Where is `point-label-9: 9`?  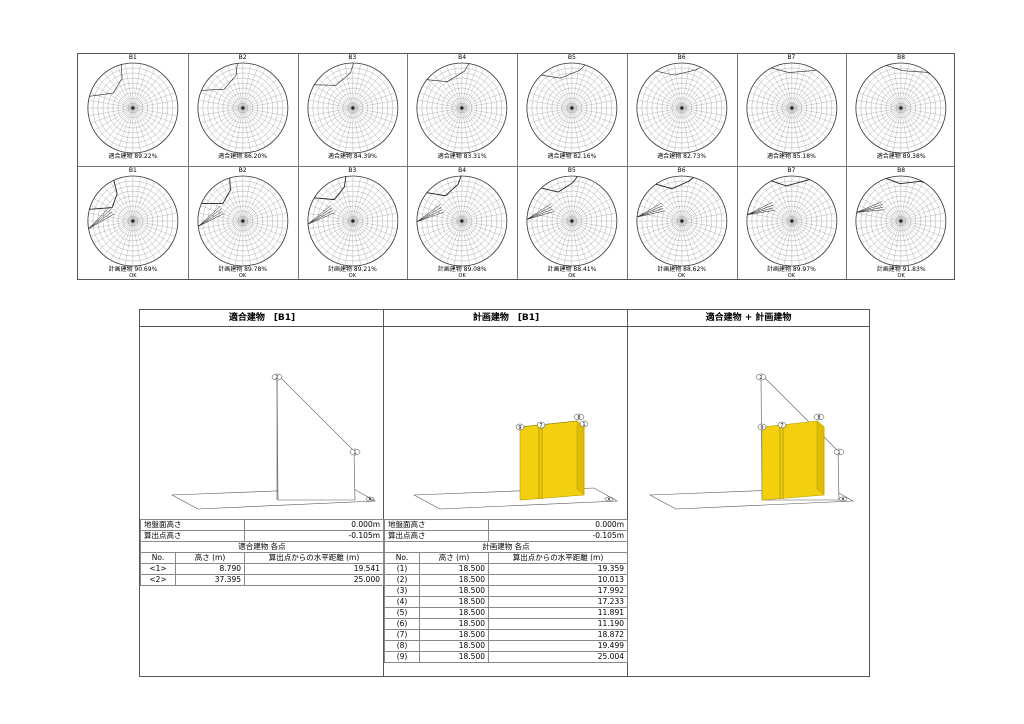
point-label-9: 9 is located at coordinates (762, 427).